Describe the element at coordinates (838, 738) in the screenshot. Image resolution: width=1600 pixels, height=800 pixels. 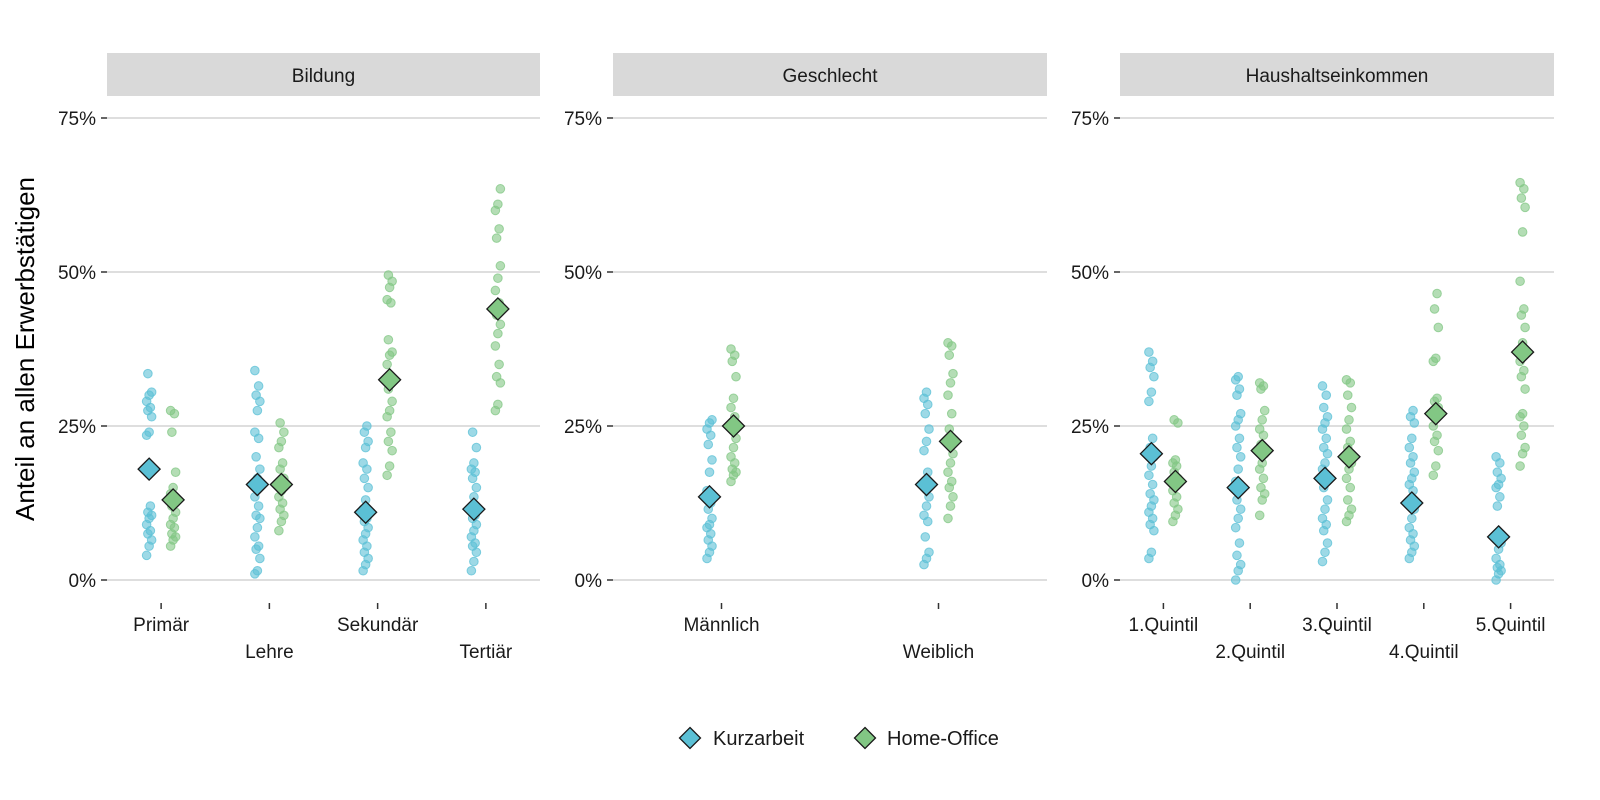
I see `legend: Kurzarbeit Home-Office` at that location.